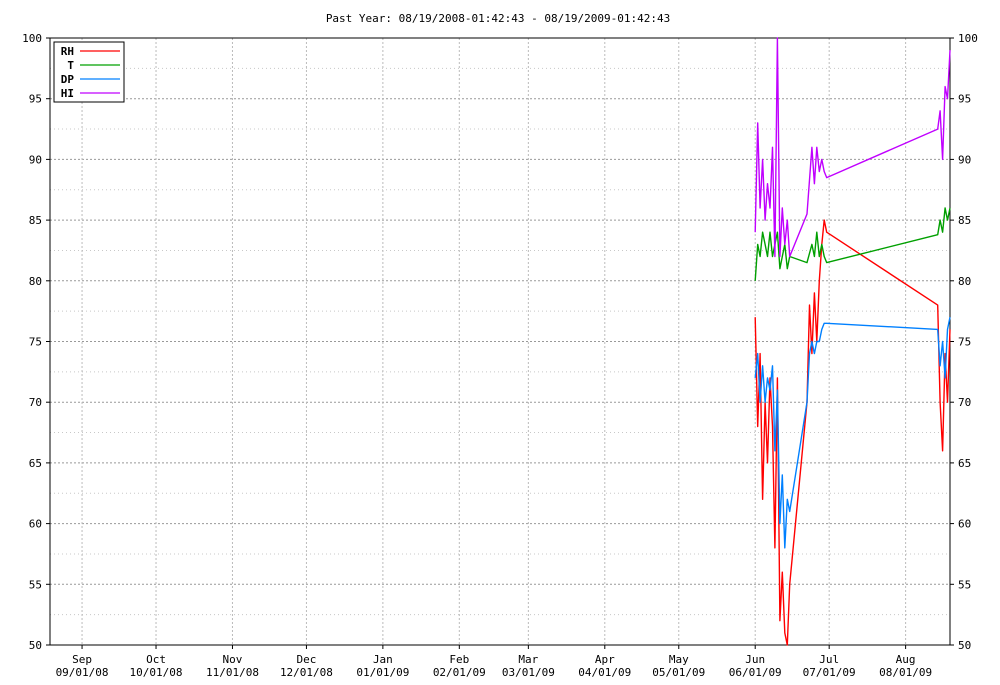 The height and width of the screenshot is (685, 1000). Describe the element at coordinates (35, 99) in the screenshot. I see `y-tick-label-left: 95` at that location.